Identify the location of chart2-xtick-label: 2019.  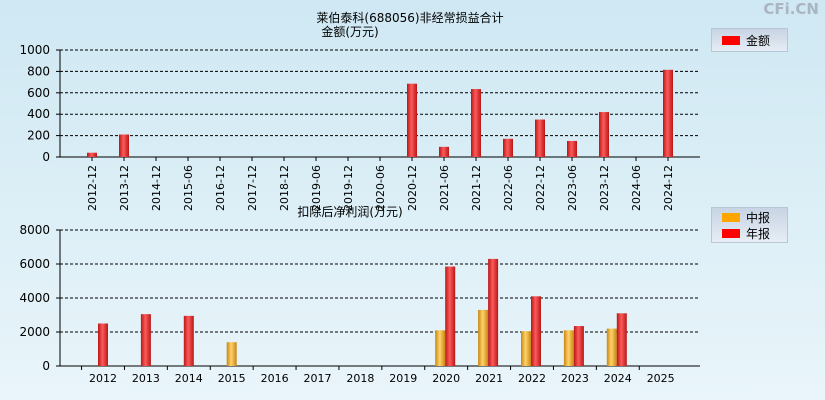
(403, 378).